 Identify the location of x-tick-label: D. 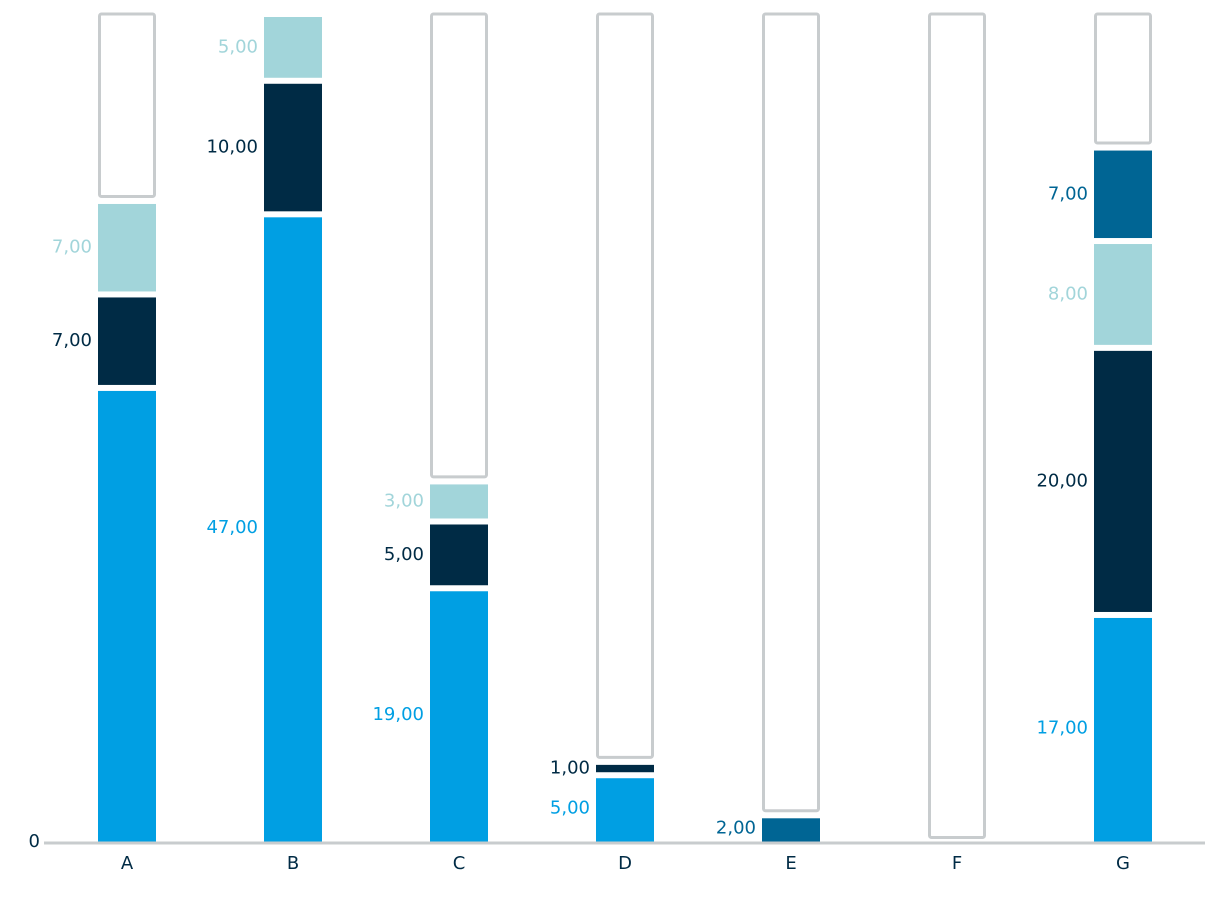
(625, 863).